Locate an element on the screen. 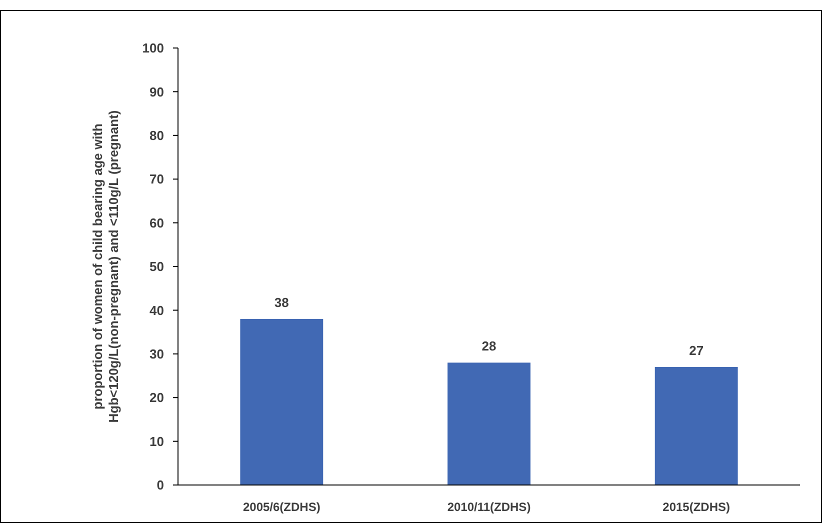 This screenshot has height=523, width=825. y-tick-label: 90 is located at coordinates (157, 92).